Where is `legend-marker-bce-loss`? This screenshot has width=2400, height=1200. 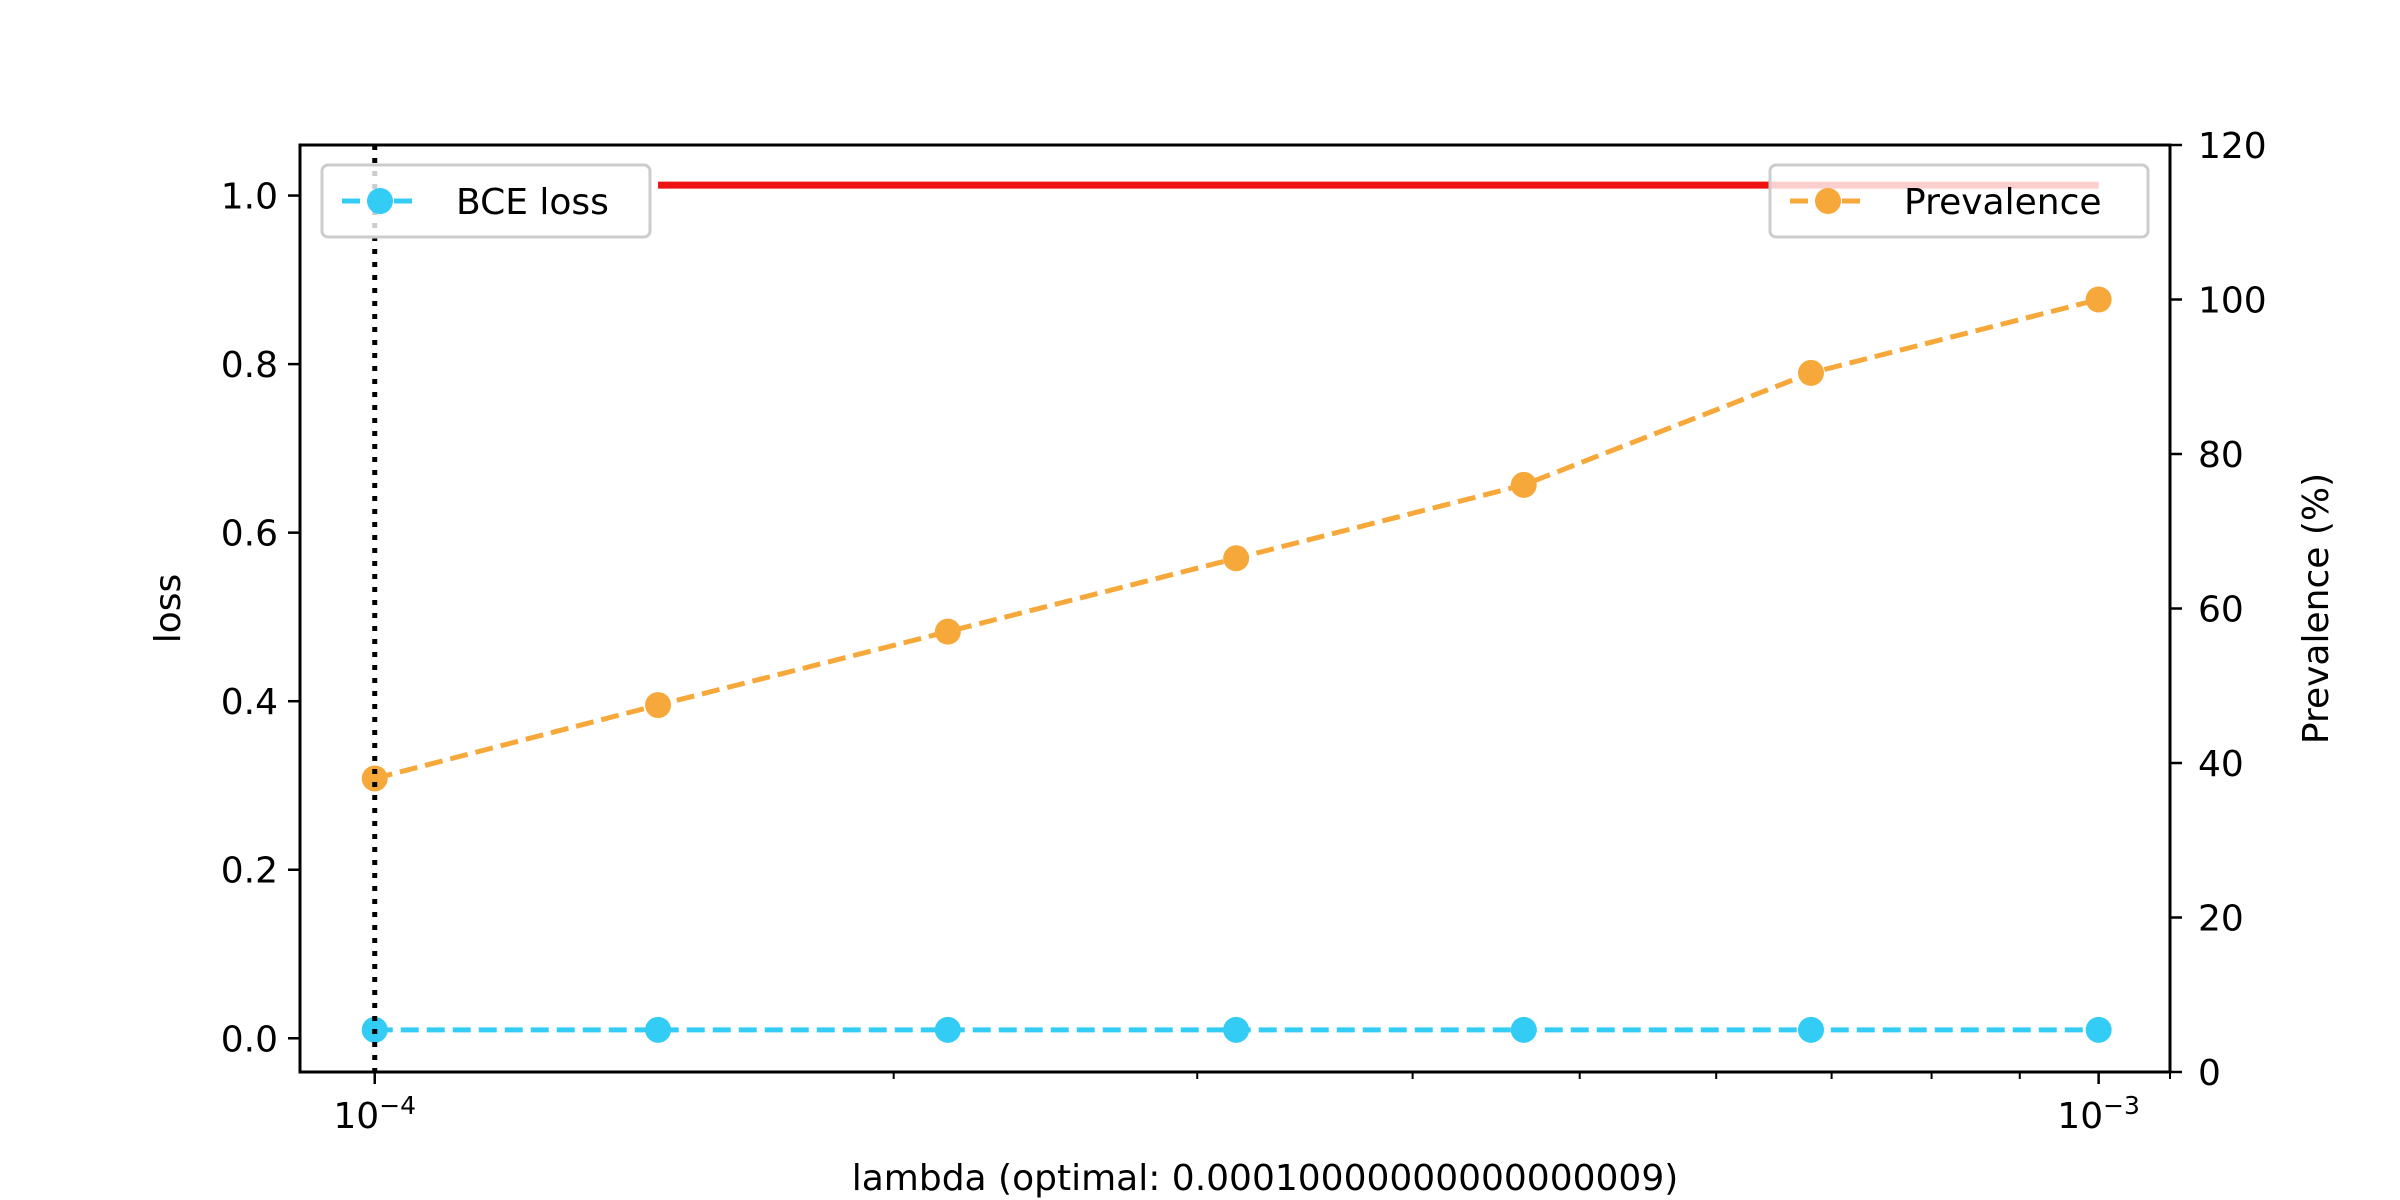
legend-marker-bce-loss is located at coordinates (380, 201).